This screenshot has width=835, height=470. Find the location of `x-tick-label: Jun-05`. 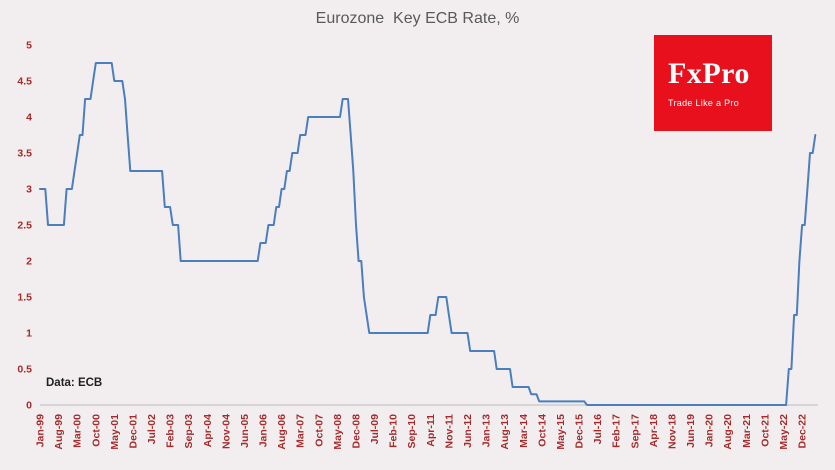

x-tick-label: Jun-05 is located at coordinates (245, 431).